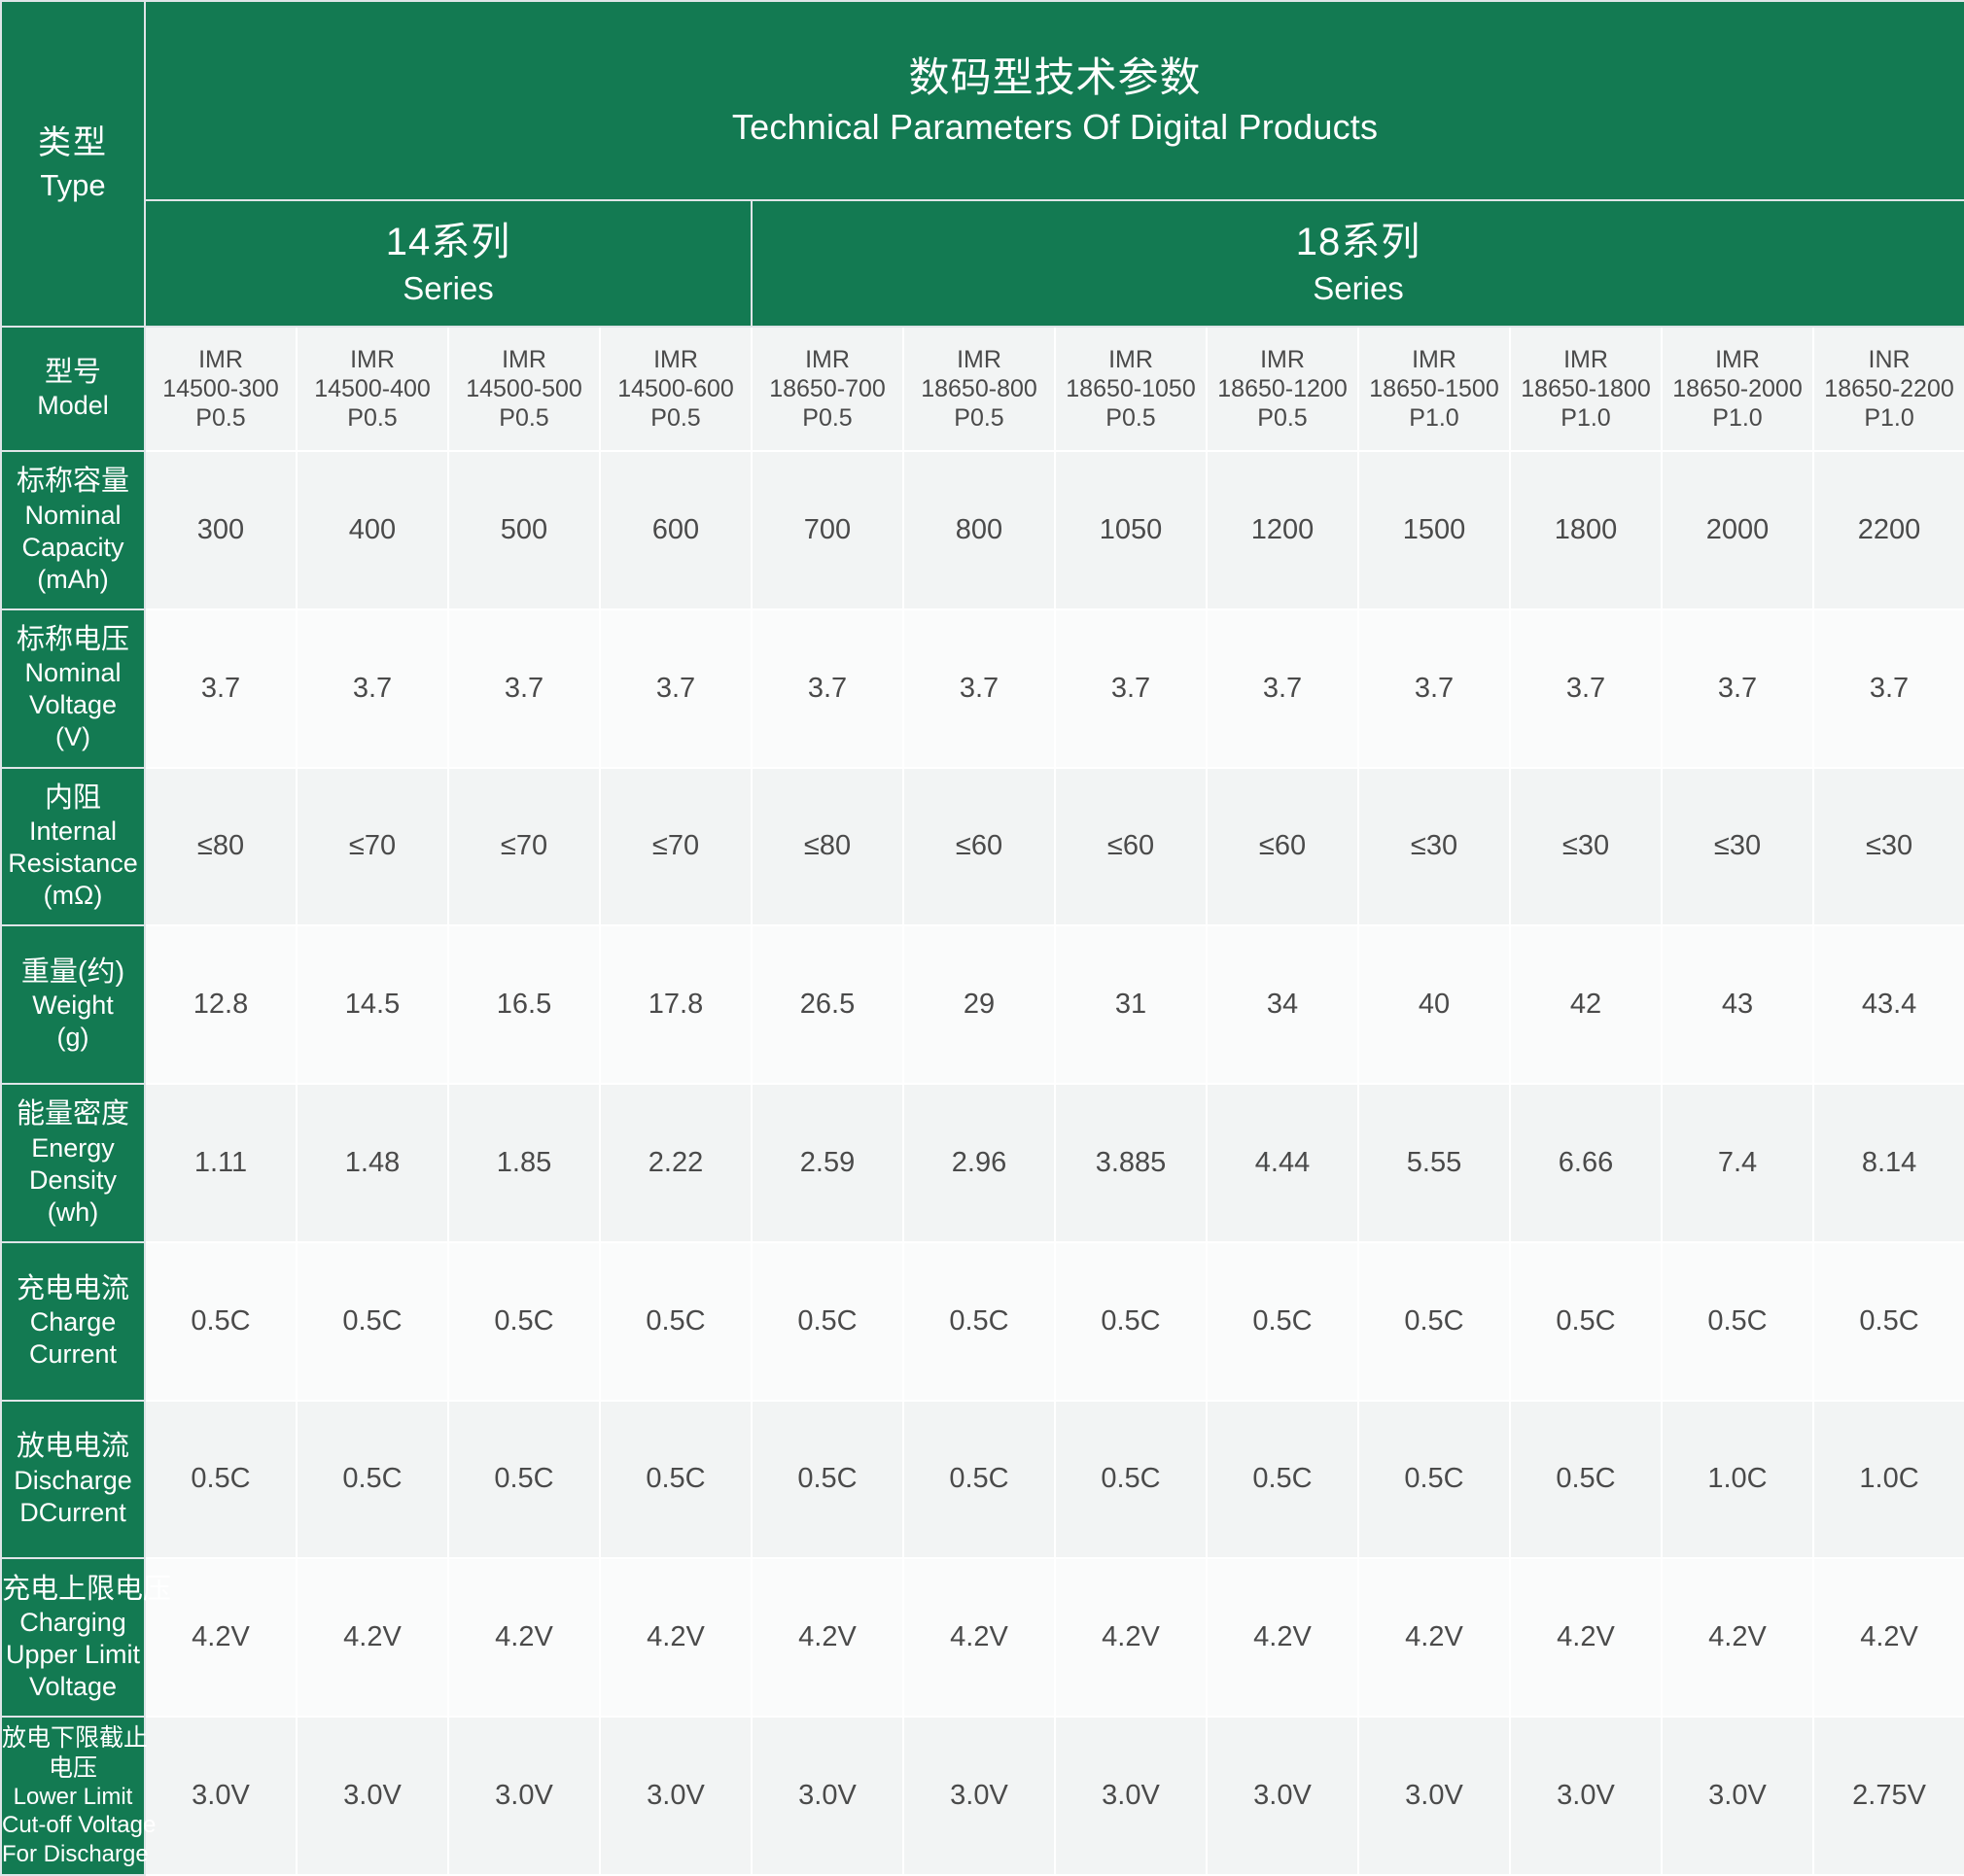 Image resolution: width=1964 pixels, height=1876 pixels. What do you see at coordinates (1131, 1005) in the screenshot?
I see `data-cell: 31` at bounding box center [1131, 1005].